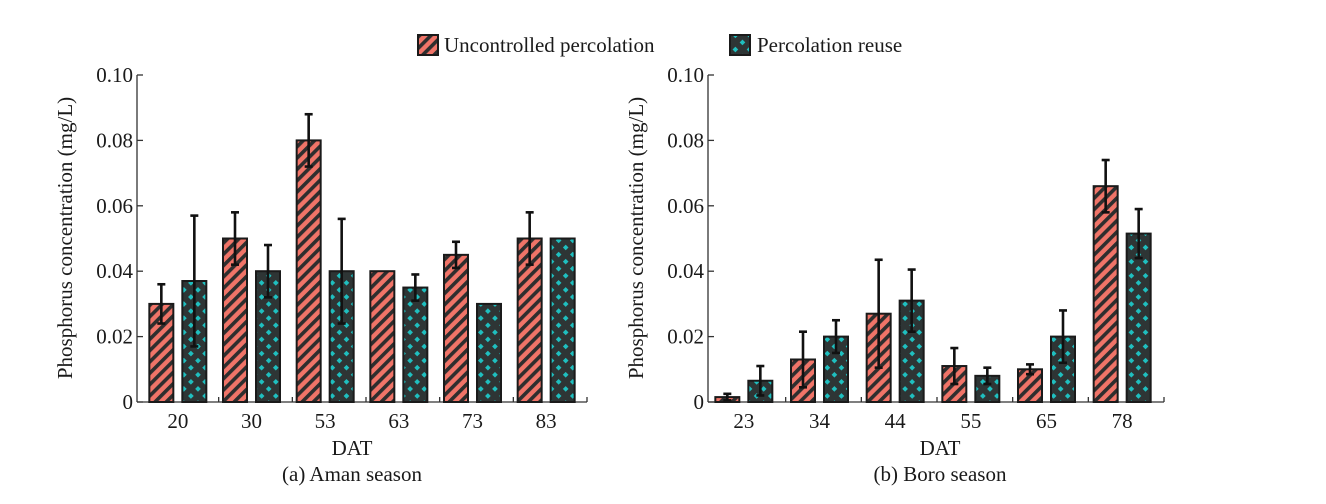 This screenshot has width=1326, height=504. I want to click on legend-swatch-dots, so click(740, 45).